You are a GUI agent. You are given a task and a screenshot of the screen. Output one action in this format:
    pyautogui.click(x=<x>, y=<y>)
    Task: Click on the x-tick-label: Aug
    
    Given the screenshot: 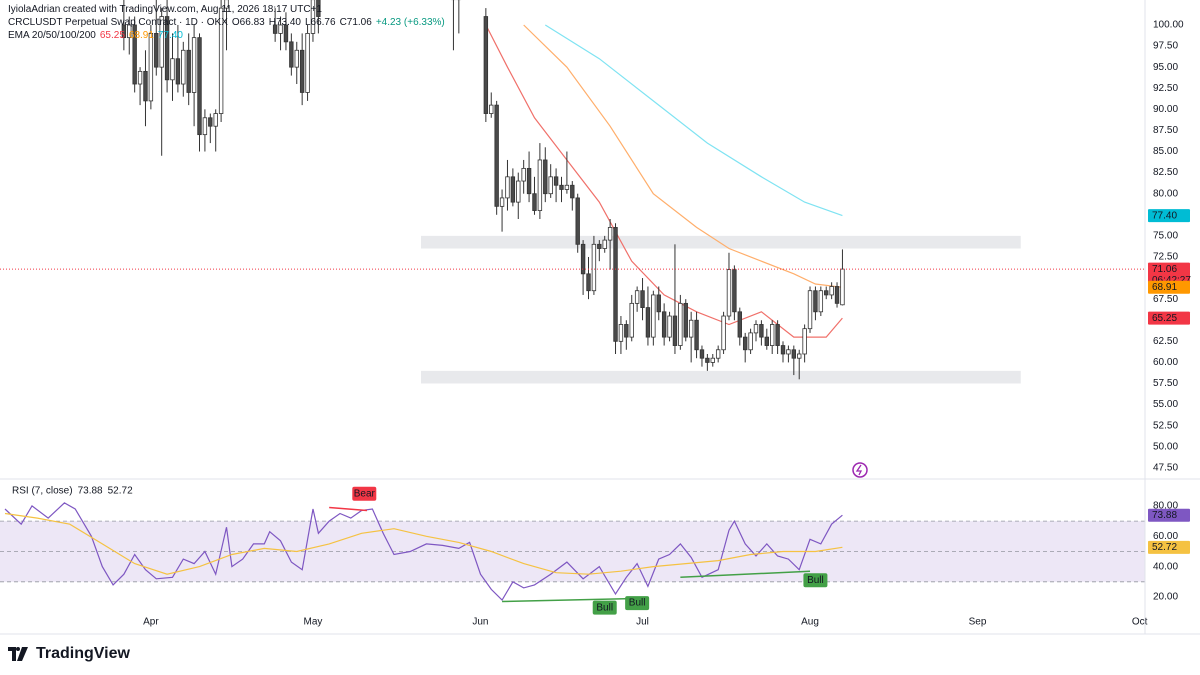 What is the action you would take?
    pyautogui.click(x=810, y=622)
    